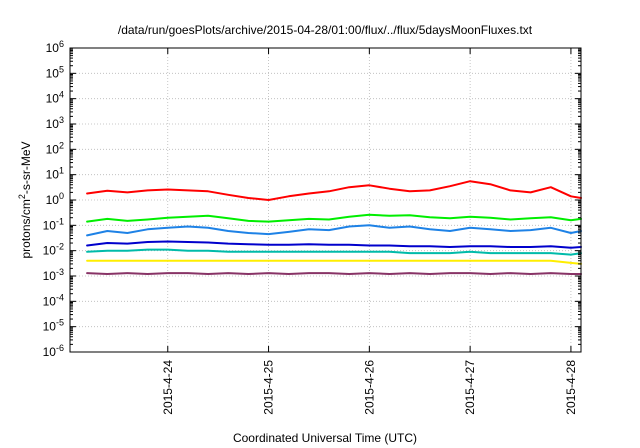 This screenshot has width=640, height=448. Describe the element at coordinates (55, 123) in the screenshot. I see `y-tick-label: 10³` at that location.